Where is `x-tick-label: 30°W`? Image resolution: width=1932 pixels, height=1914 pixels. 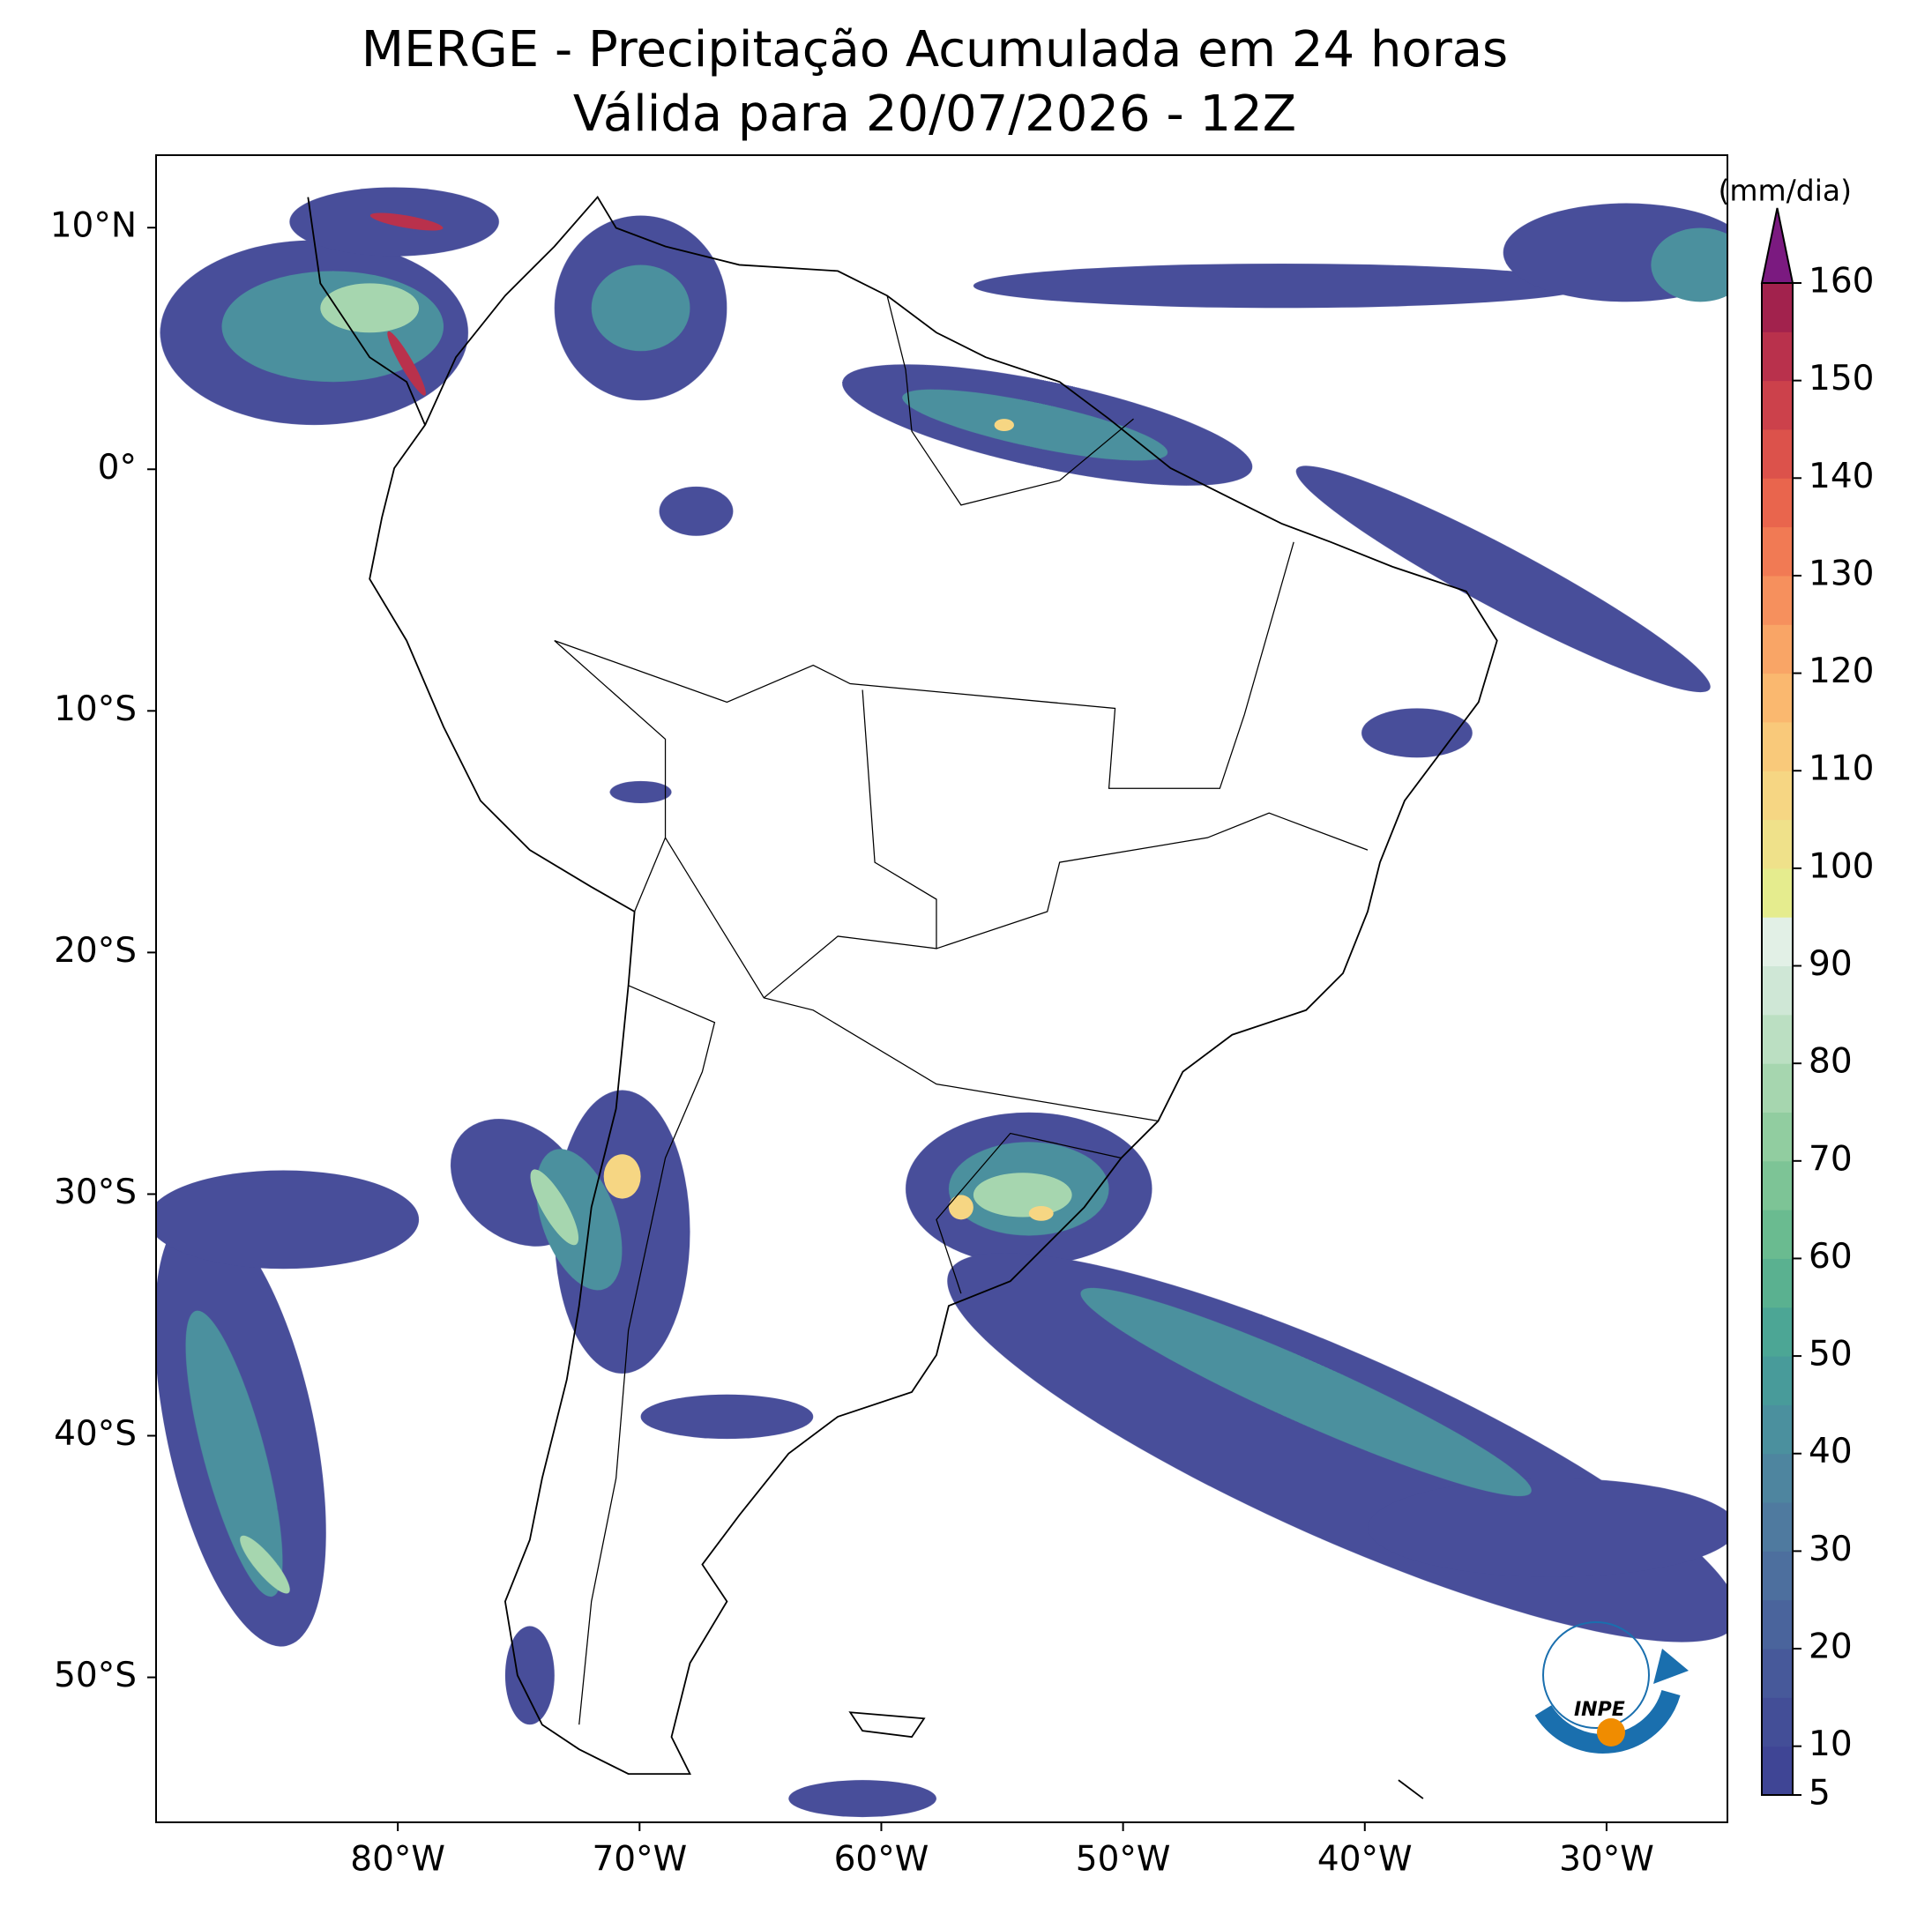
x-tick-label: 30°W is located at coordinates (1606, 1860).